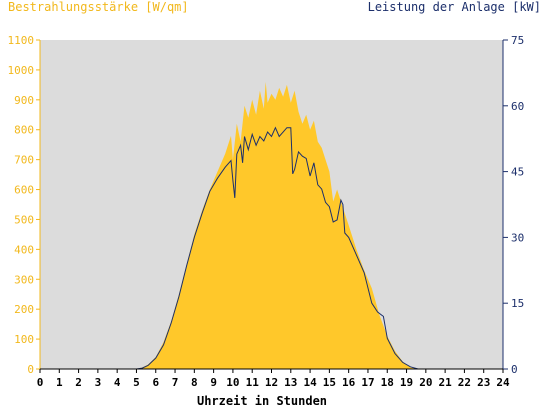 The width and height of the screenshot is (544, 408). I want to click on x-tick-label: 15, so click(329, 382).